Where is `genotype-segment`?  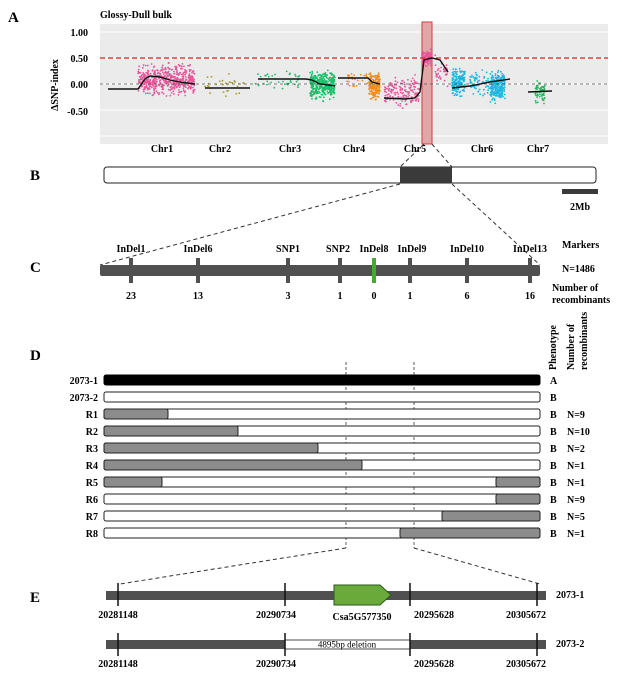 genotype-segment is located at coordinates (136, 414).